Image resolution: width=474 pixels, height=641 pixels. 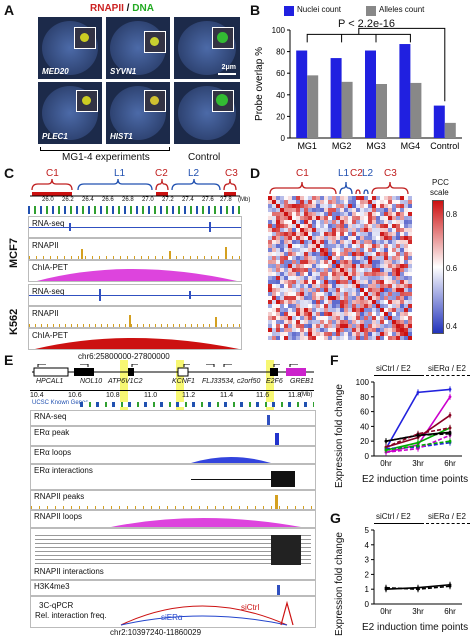 I want to click on microscopy-control-bottom, so click(x=207, y=113).